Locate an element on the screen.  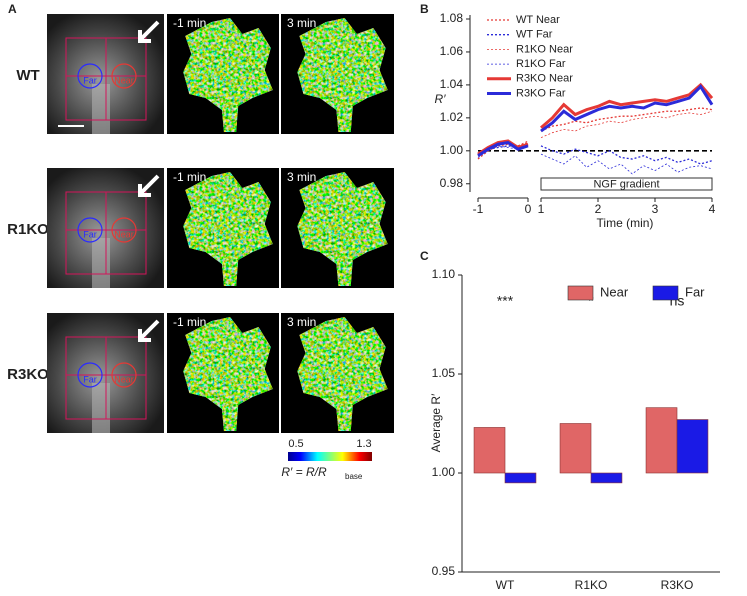
row-label: R3KO is located at coordinates (28, 374).